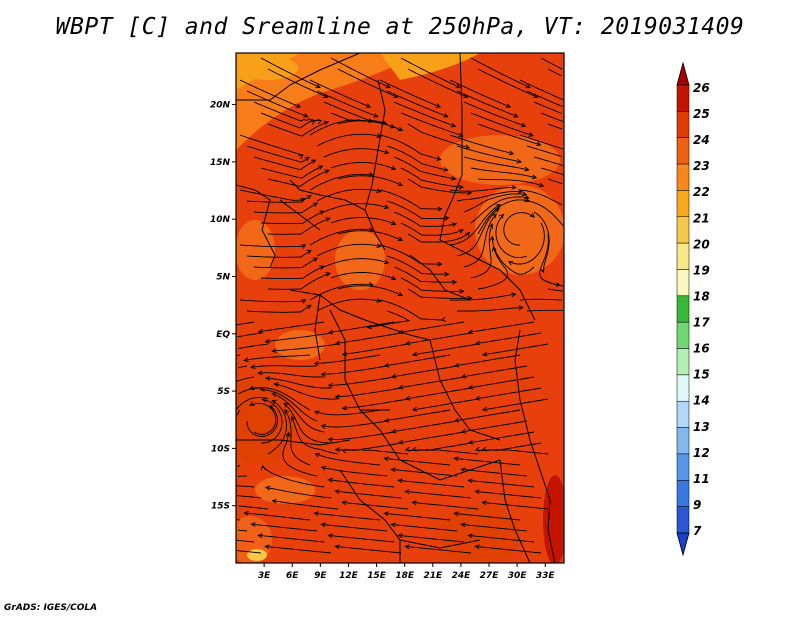 This screenshot has width=800, height=618. Describe the element at coordinates (701, 166) in the screenshot. I see `colorbar-label: 23` at that location.